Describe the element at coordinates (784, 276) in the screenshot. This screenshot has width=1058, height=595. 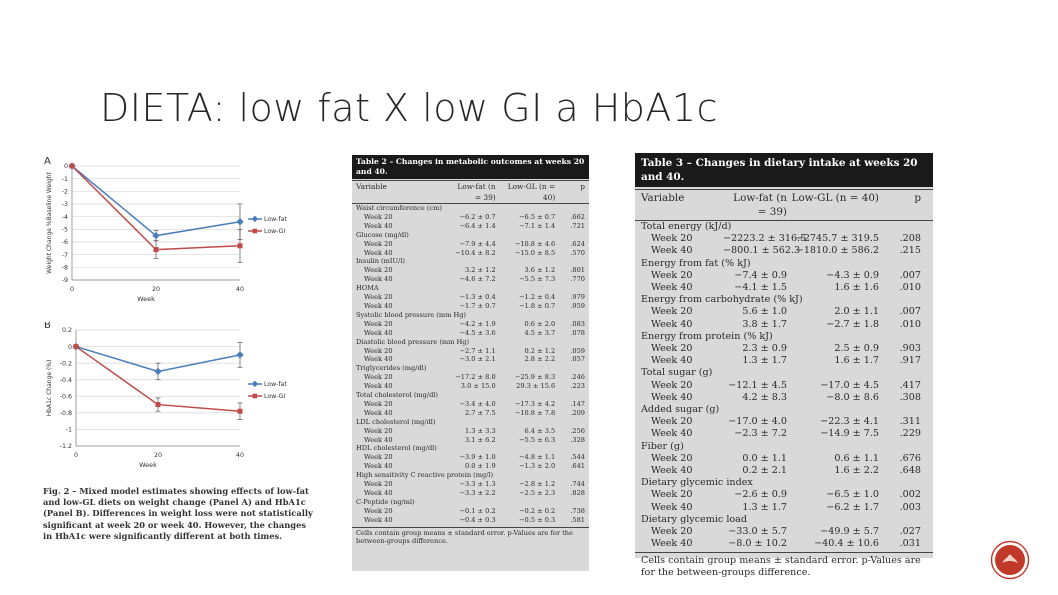
I see `table-row: Week 20 −7.4 ± 0.9 −4.3 ± 0.9 .007` at that location.